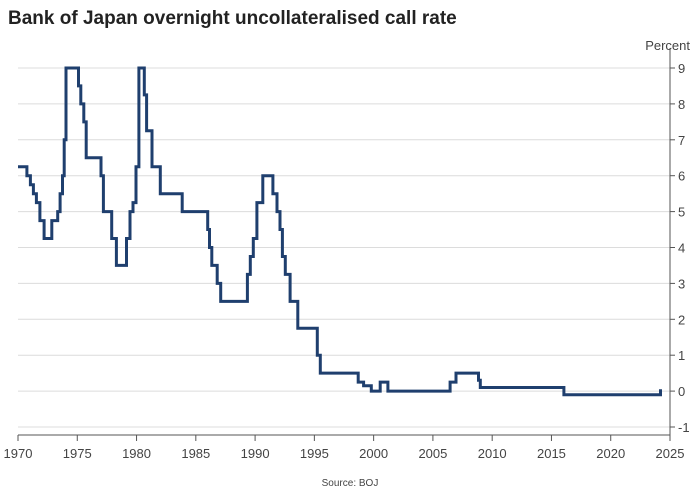  I want to click on y-tick-label-3: 3, so click(681, 283).